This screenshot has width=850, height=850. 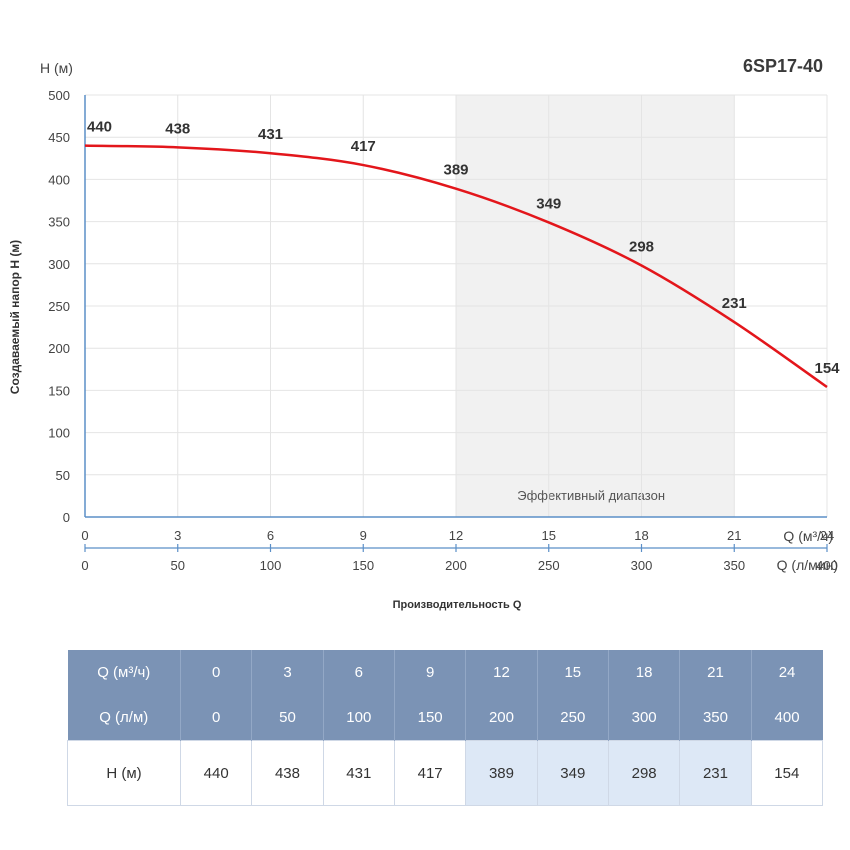 What do you see at coordinates (787, 773) in the screenshot?
I see `table-cell: 154` at bounding box center [787, 773].